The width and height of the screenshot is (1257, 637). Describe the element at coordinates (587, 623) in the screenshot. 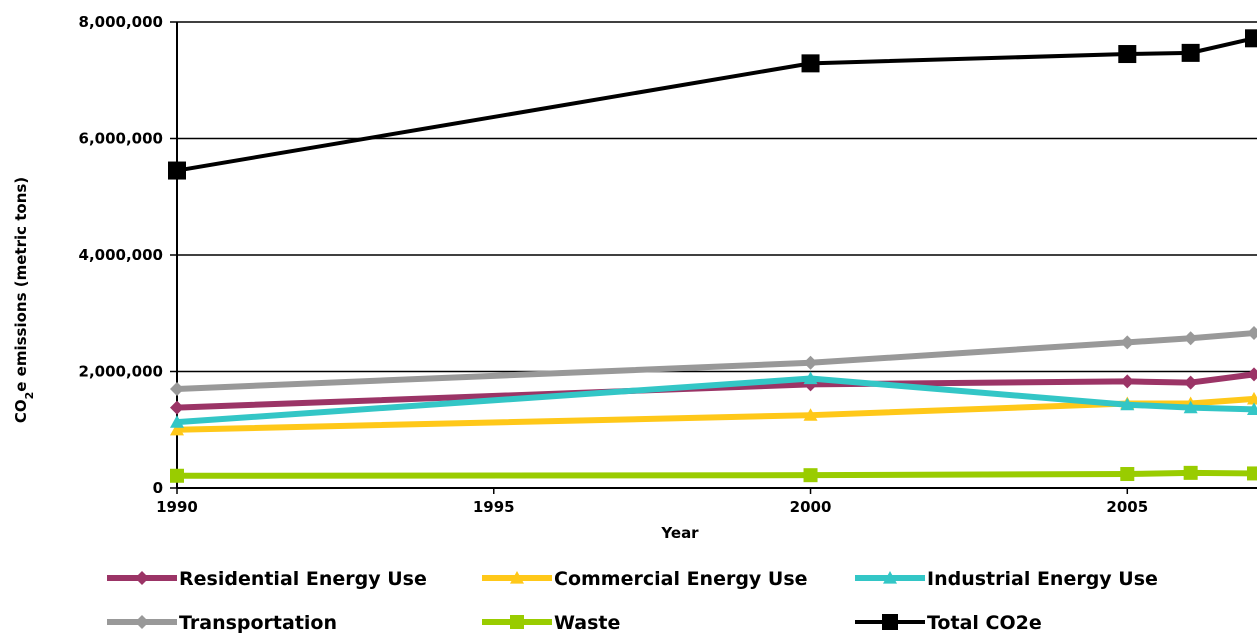

I see `legend-label: Waste` at that location.